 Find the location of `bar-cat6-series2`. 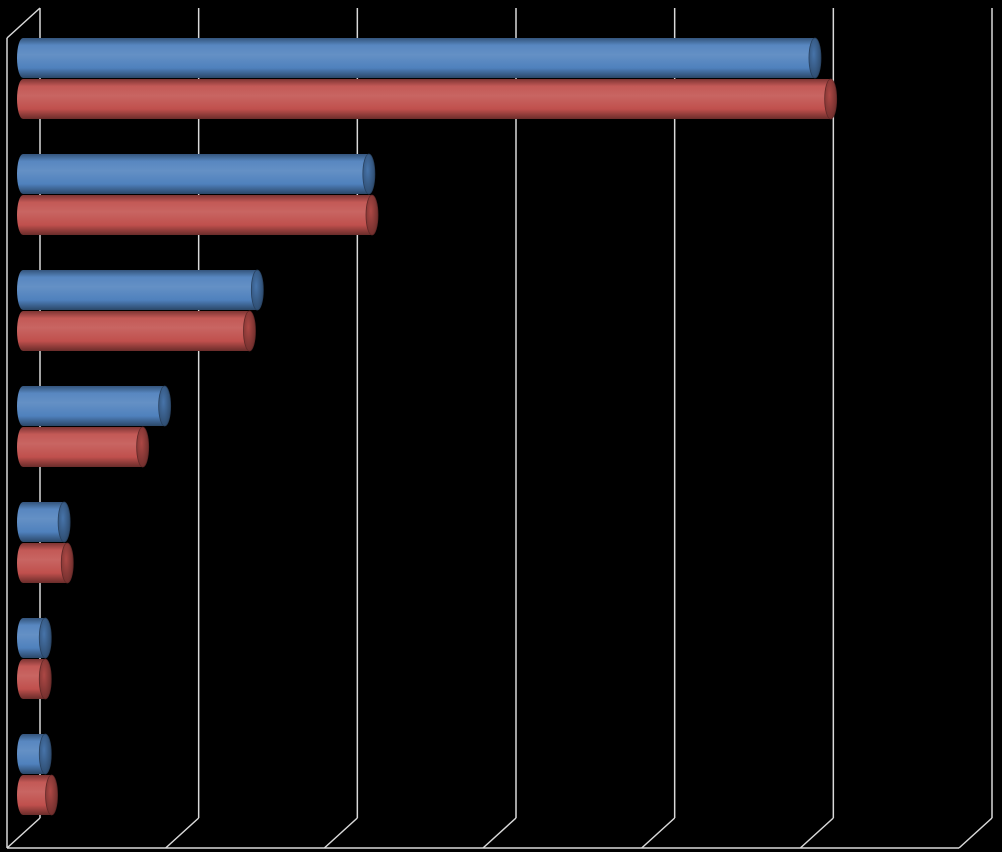

bar-cat6-series2 is located at coordinates (34, 679).